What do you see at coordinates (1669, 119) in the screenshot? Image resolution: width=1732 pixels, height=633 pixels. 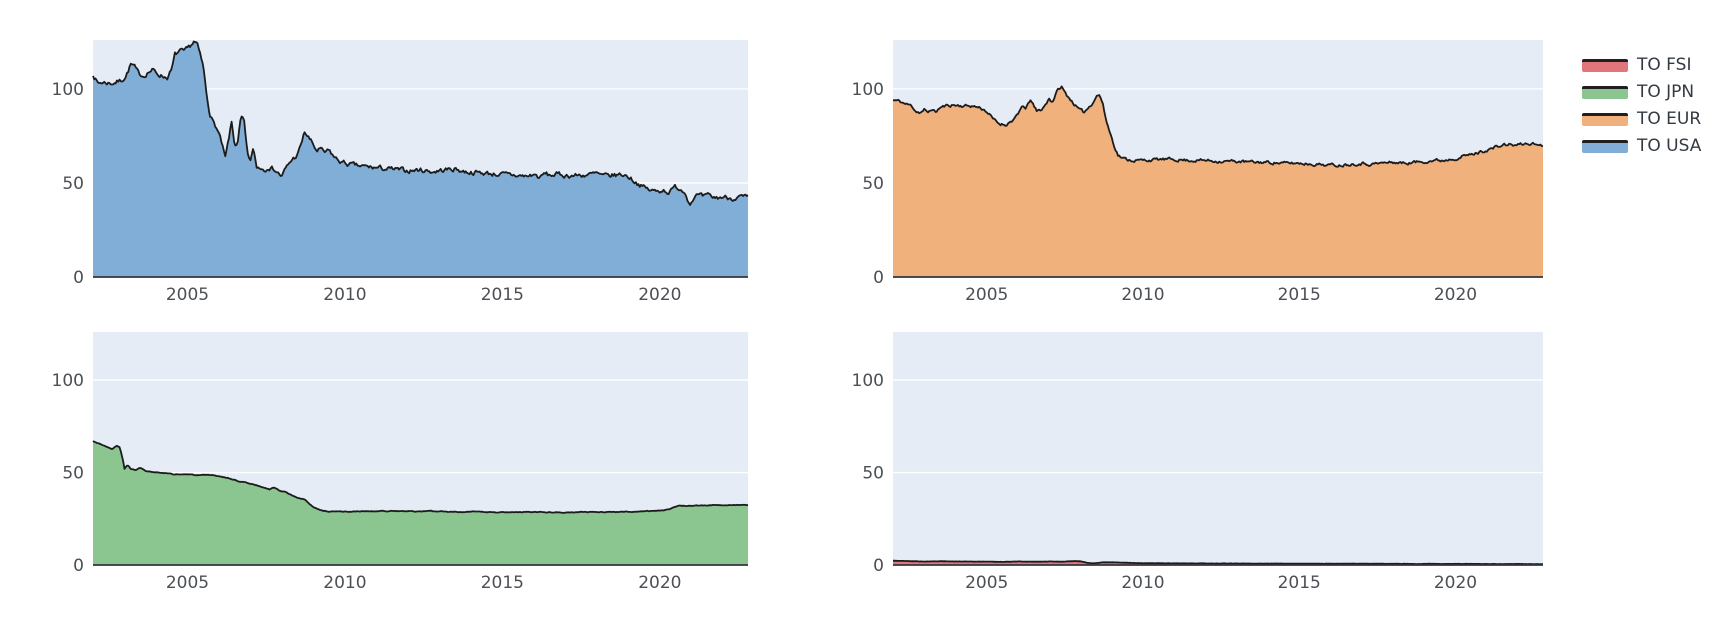 I see `legend-label: TO EUR` at bounding box center [1669, 119].